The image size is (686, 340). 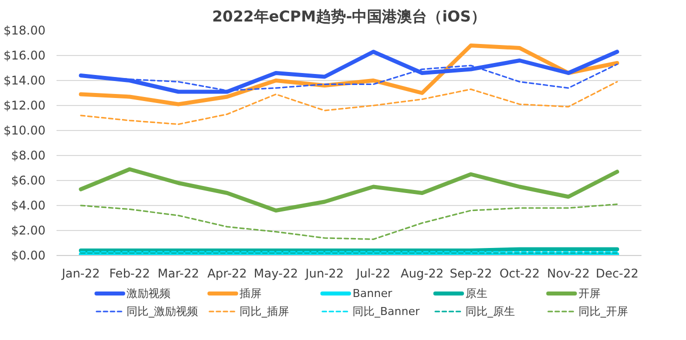 I want to click on x-tick-label: Oct-22, so click(x=519, y=273).